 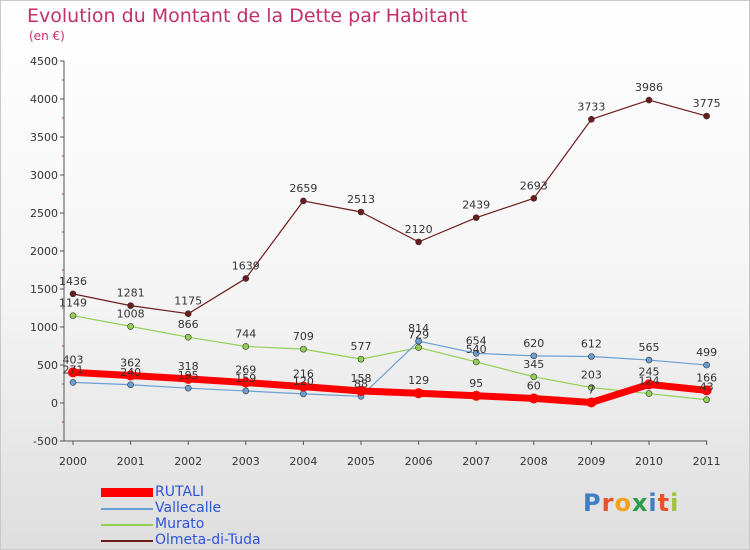 I want to click on data-label-murato: 577, so click(x=361, y=346).